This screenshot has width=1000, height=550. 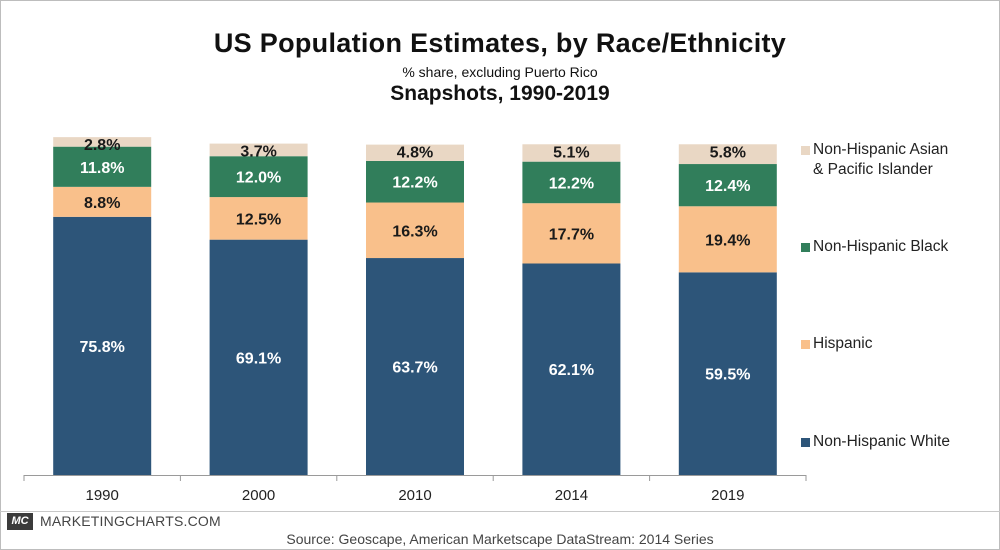 I want to click on x-tick-label: 2010, so click(x=414, y=495).